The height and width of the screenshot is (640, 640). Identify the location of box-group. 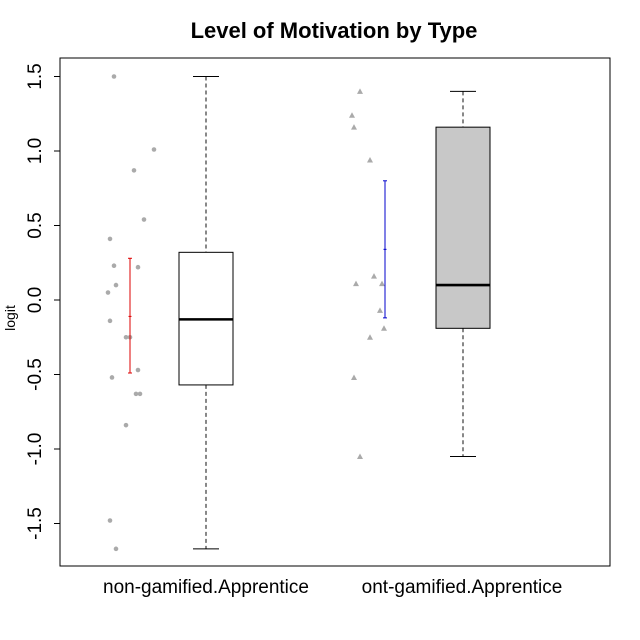
(420, 273).